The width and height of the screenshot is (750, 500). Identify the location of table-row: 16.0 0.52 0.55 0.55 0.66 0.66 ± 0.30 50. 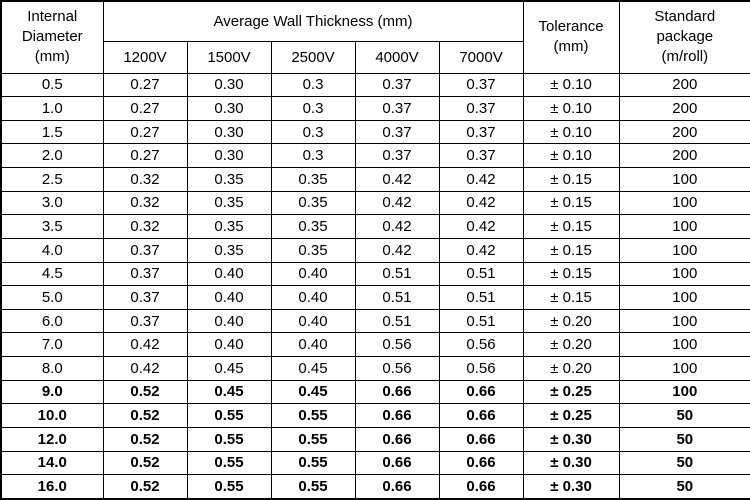
(375, 487).